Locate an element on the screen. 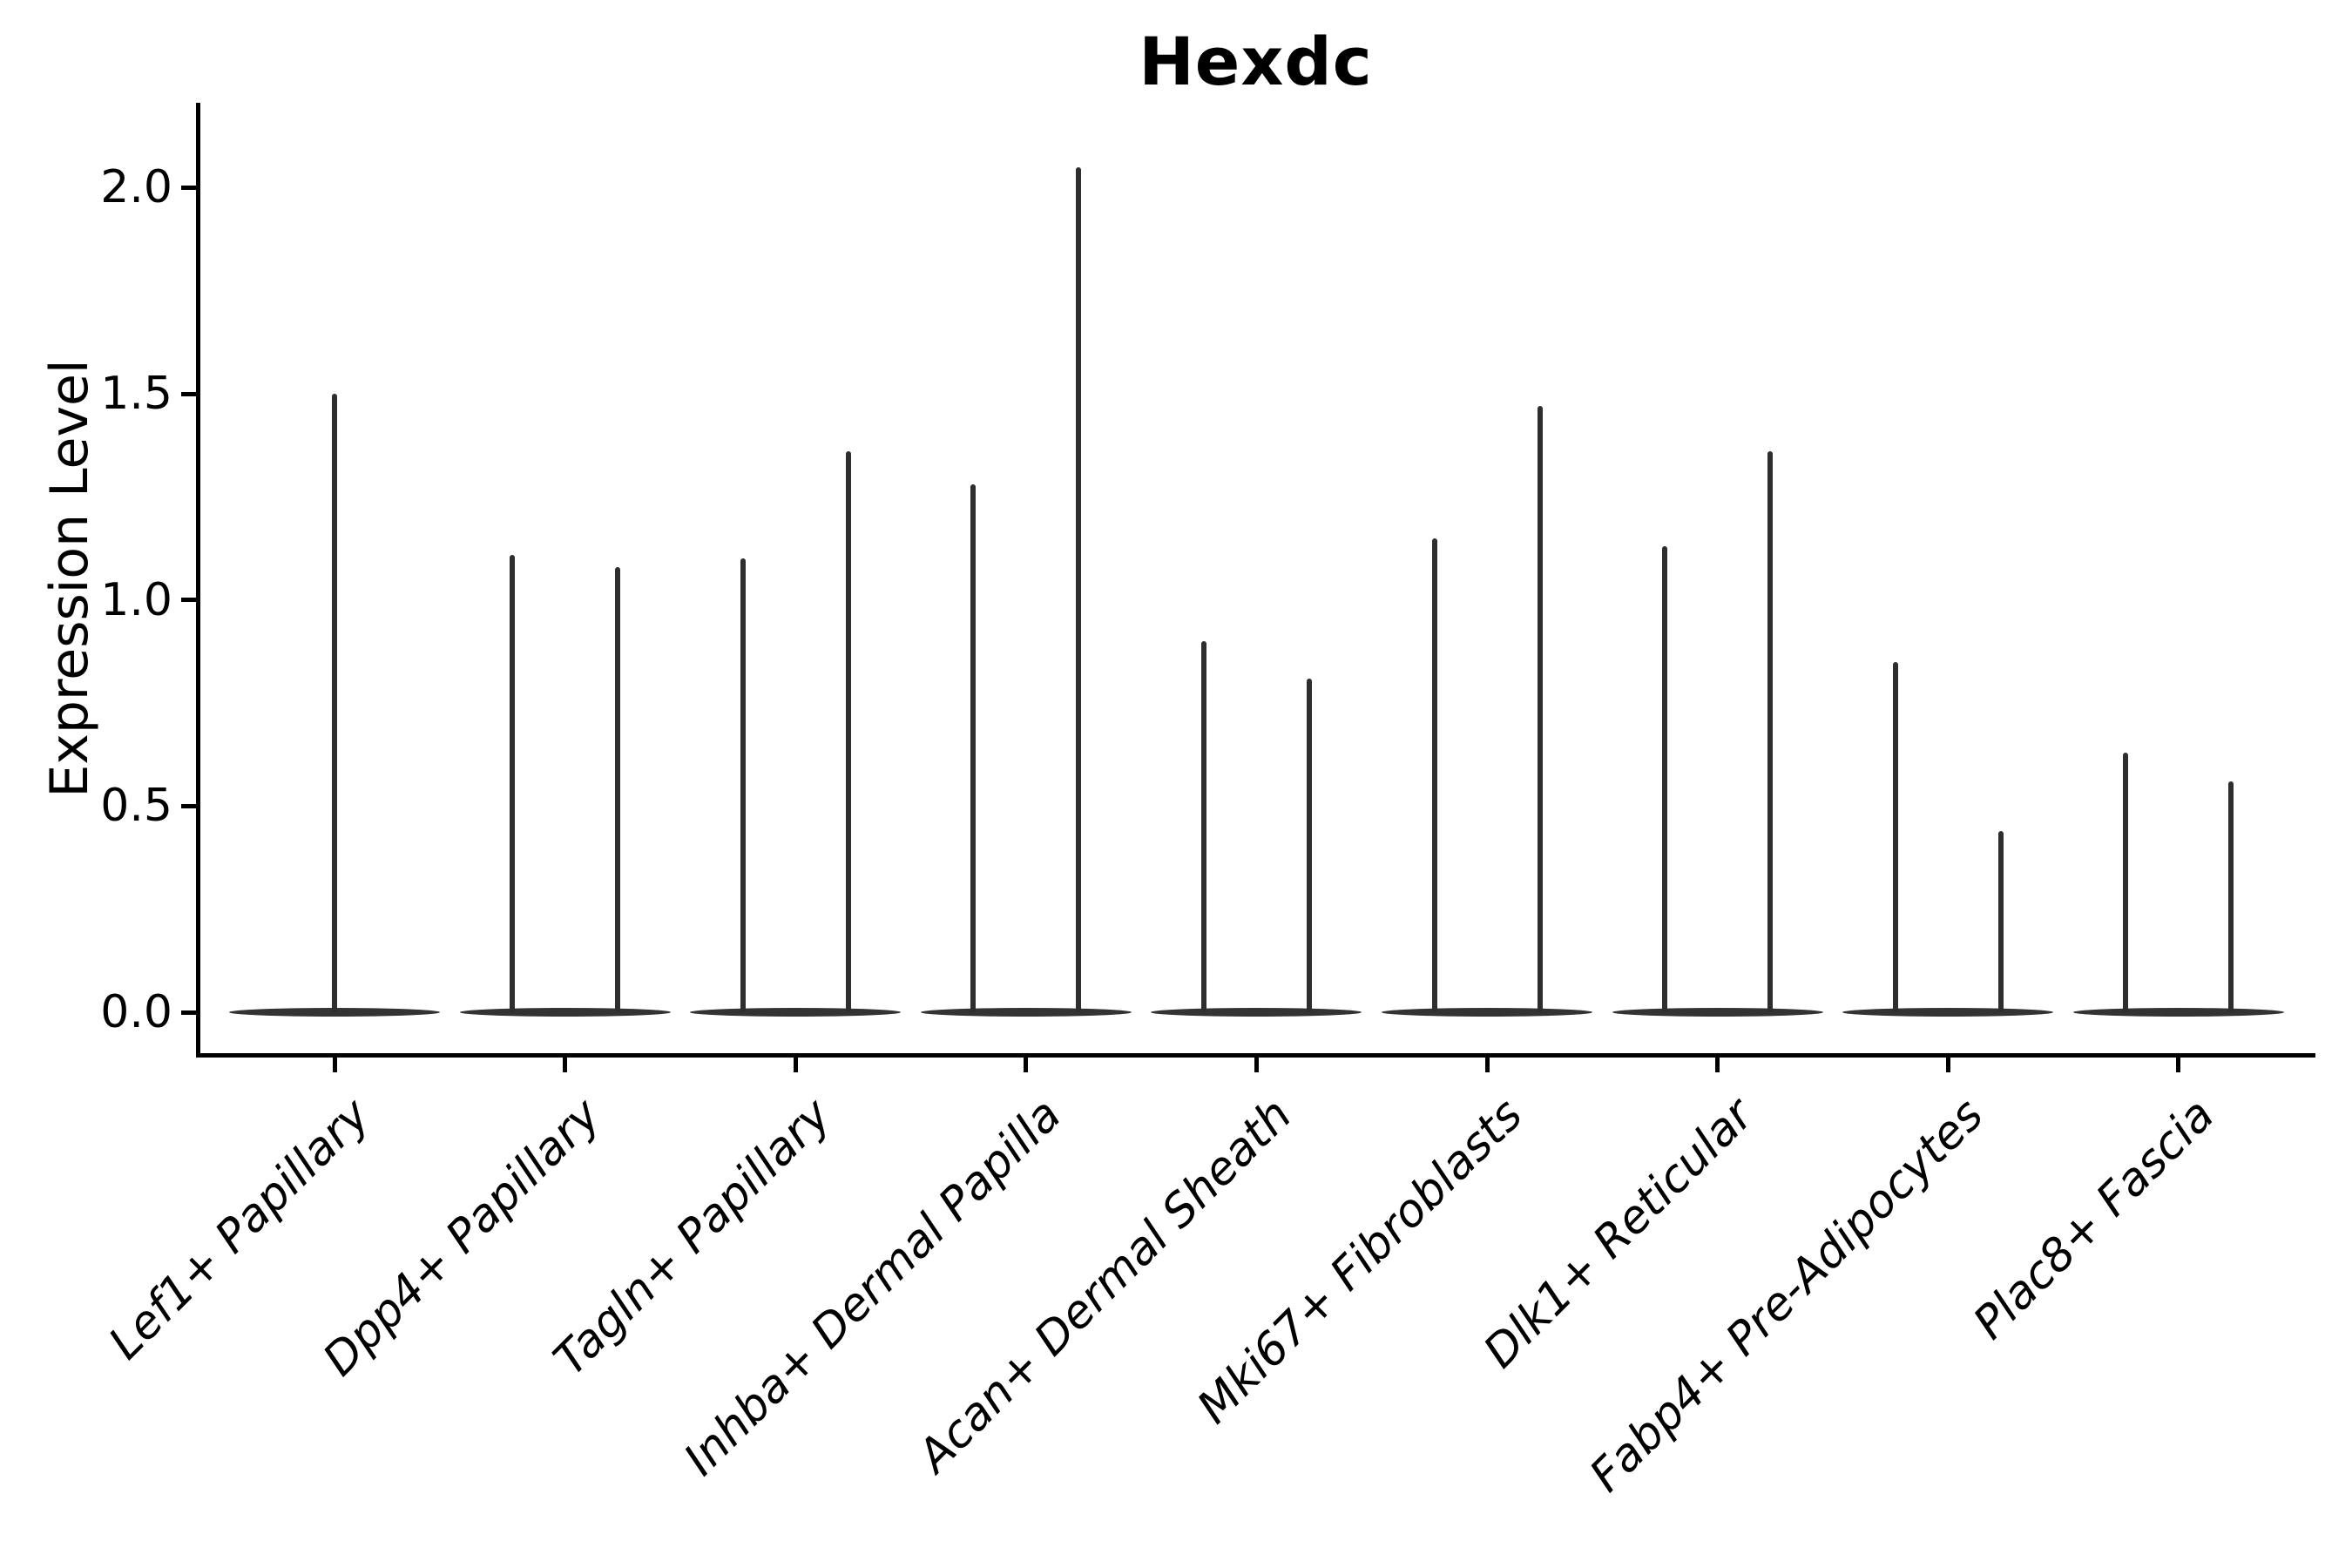 The image size is (2352, 1568). x-tick-label: Inhba+ Dermal Papilla is located at coordinates (873, 1287).